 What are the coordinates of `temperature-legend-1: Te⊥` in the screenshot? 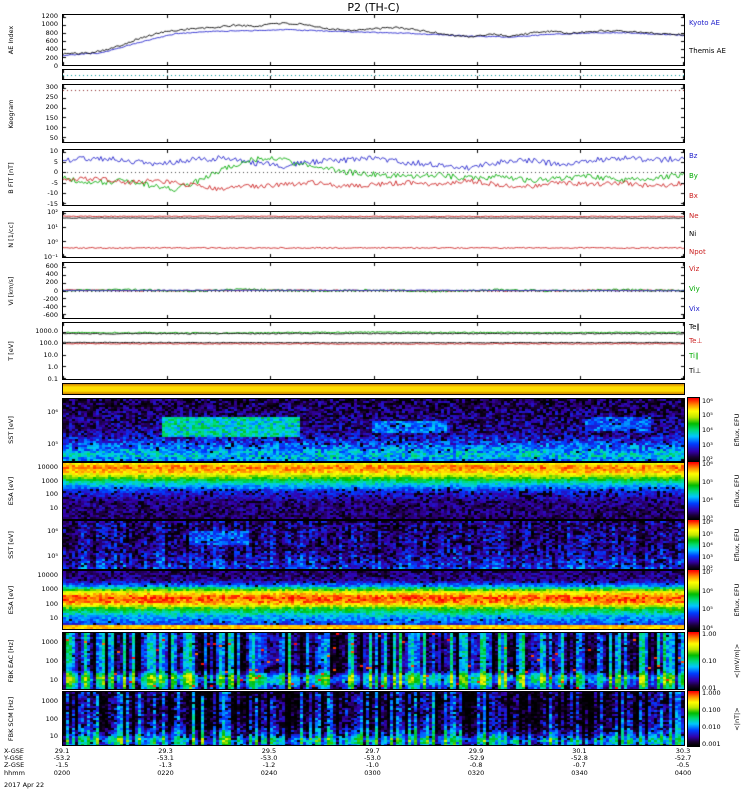 It's located at (696, 341).